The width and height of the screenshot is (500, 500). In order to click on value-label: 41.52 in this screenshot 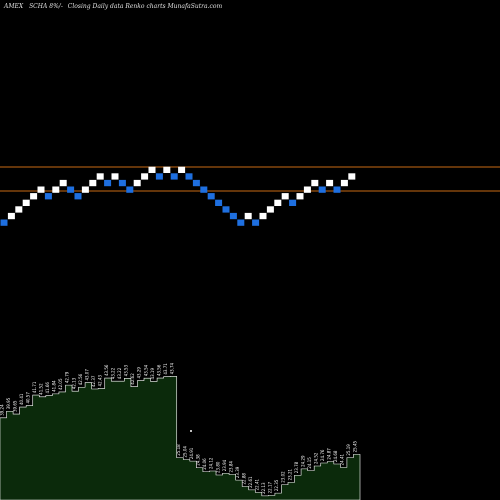, I will do `click(41, 389)`.